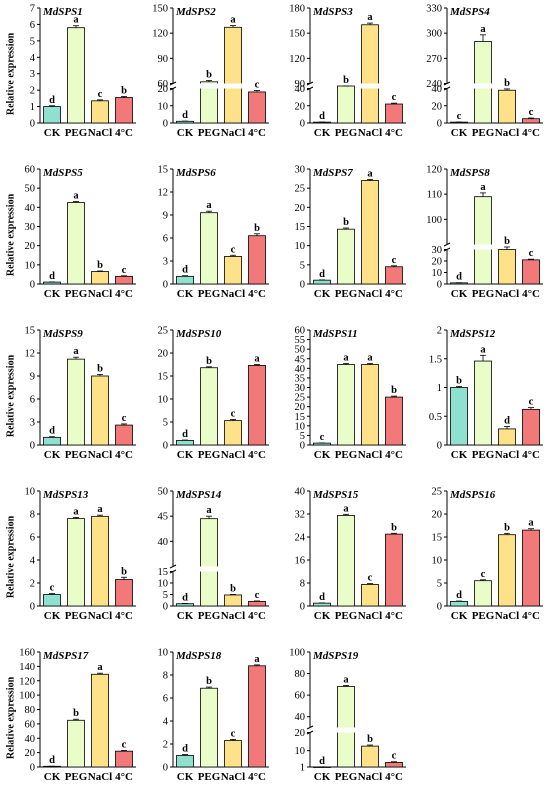  I want to click on panel-title: MdSPS16, so click(472, 495).